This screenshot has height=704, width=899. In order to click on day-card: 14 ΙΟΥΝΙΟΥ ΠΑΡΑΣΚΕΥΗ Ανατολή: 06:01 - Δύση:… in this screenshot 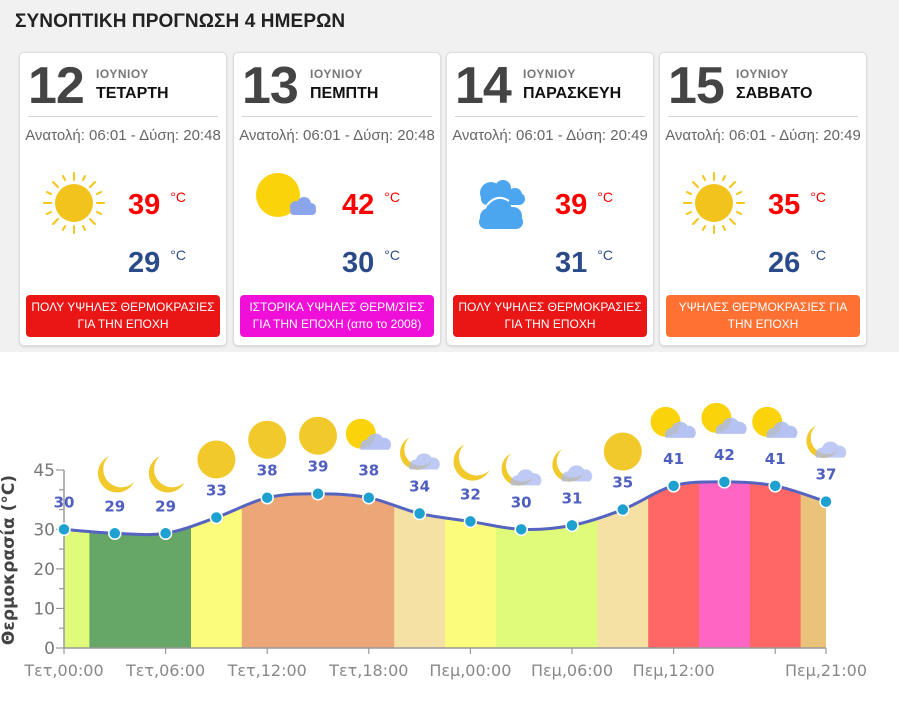, I will do `click(550, 199)`.